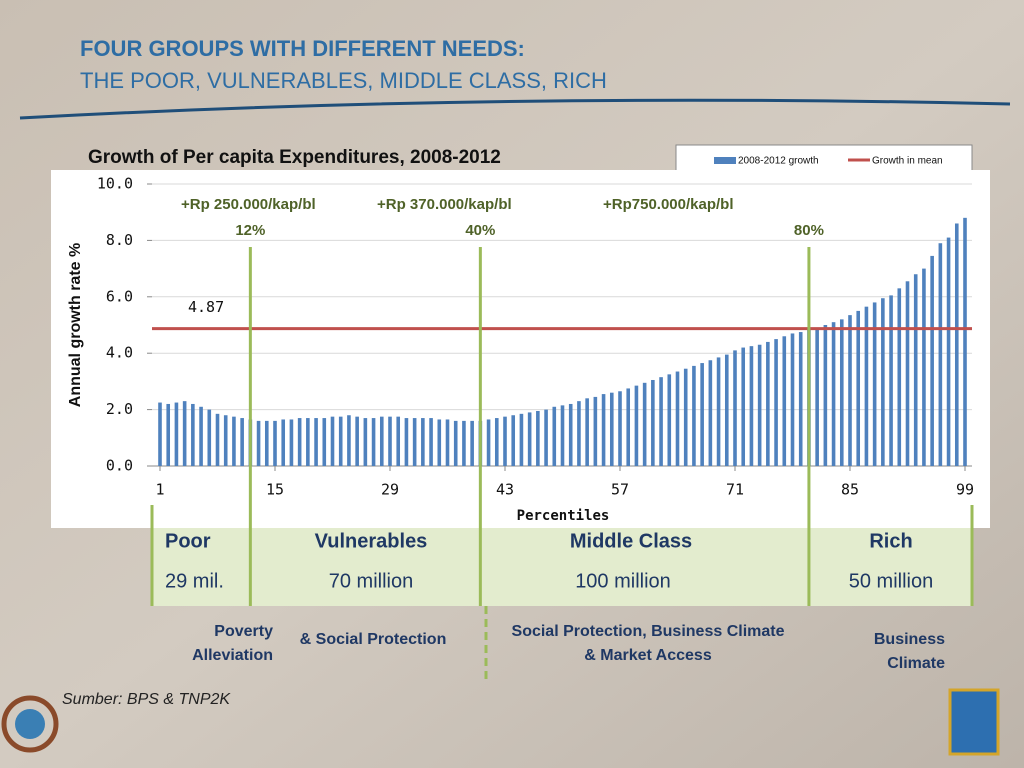  Describe the element at coordinates (648, 655) in the screenshot. I see `policy-text: & Market Access` at that location.